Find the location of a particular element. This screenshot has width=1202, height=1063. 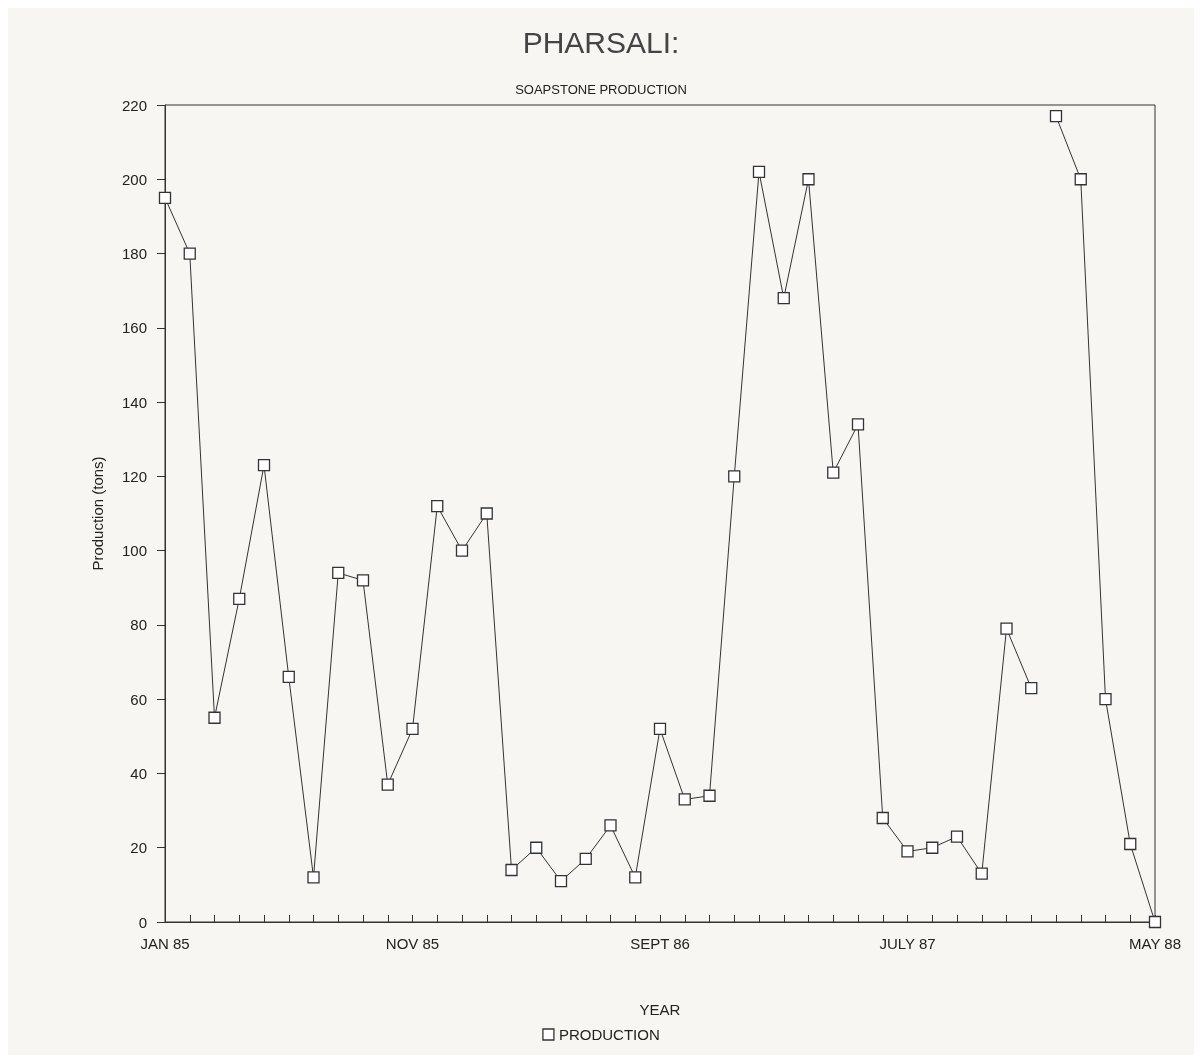

y-tick-label: 160 is located at coordinates (134, 328).